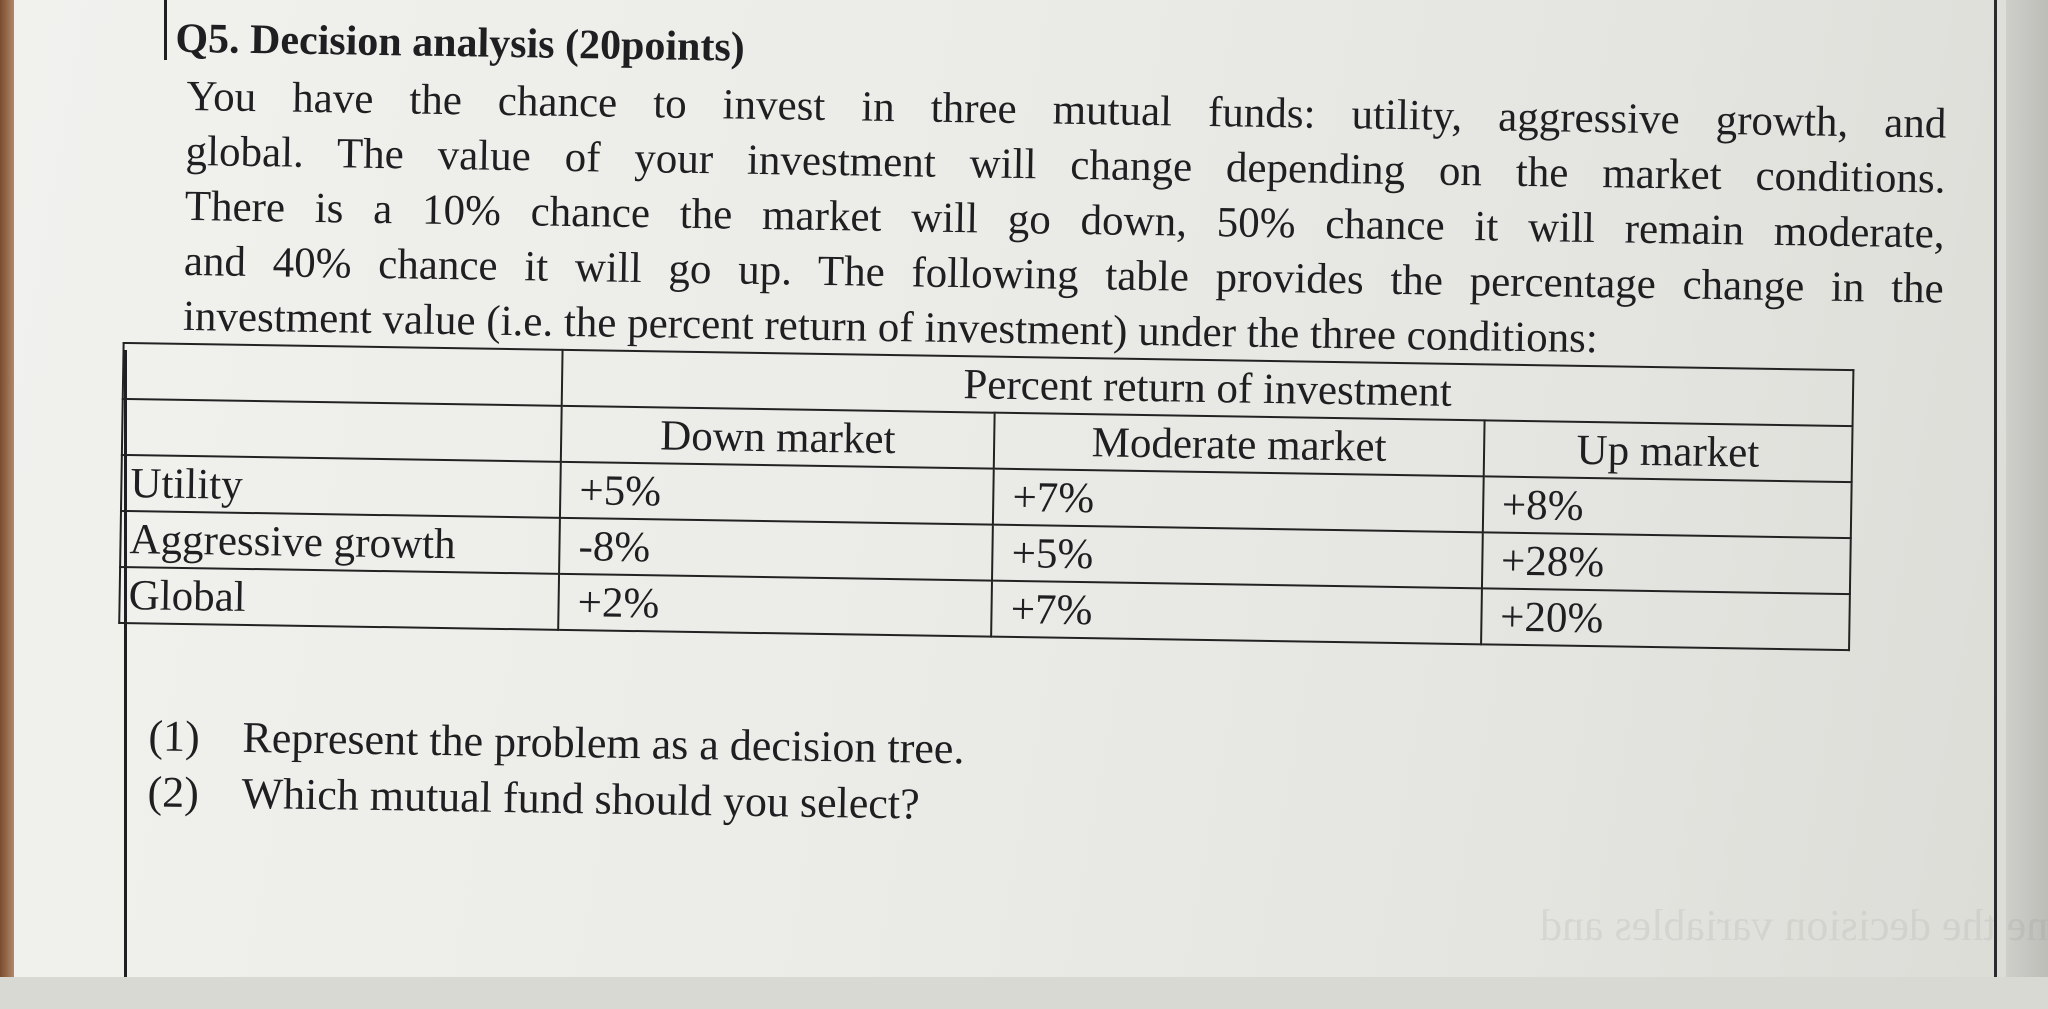 The image size is (2048, 1009). I want to click on table-cell: +20%, so click(1665, 619).